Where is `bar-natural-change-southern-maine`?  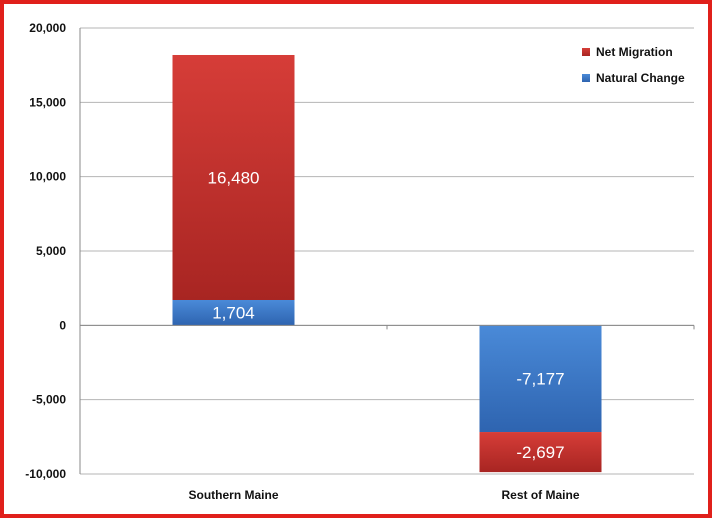 bar-natural-change-southern-maine is located at coordinates (233, 313).